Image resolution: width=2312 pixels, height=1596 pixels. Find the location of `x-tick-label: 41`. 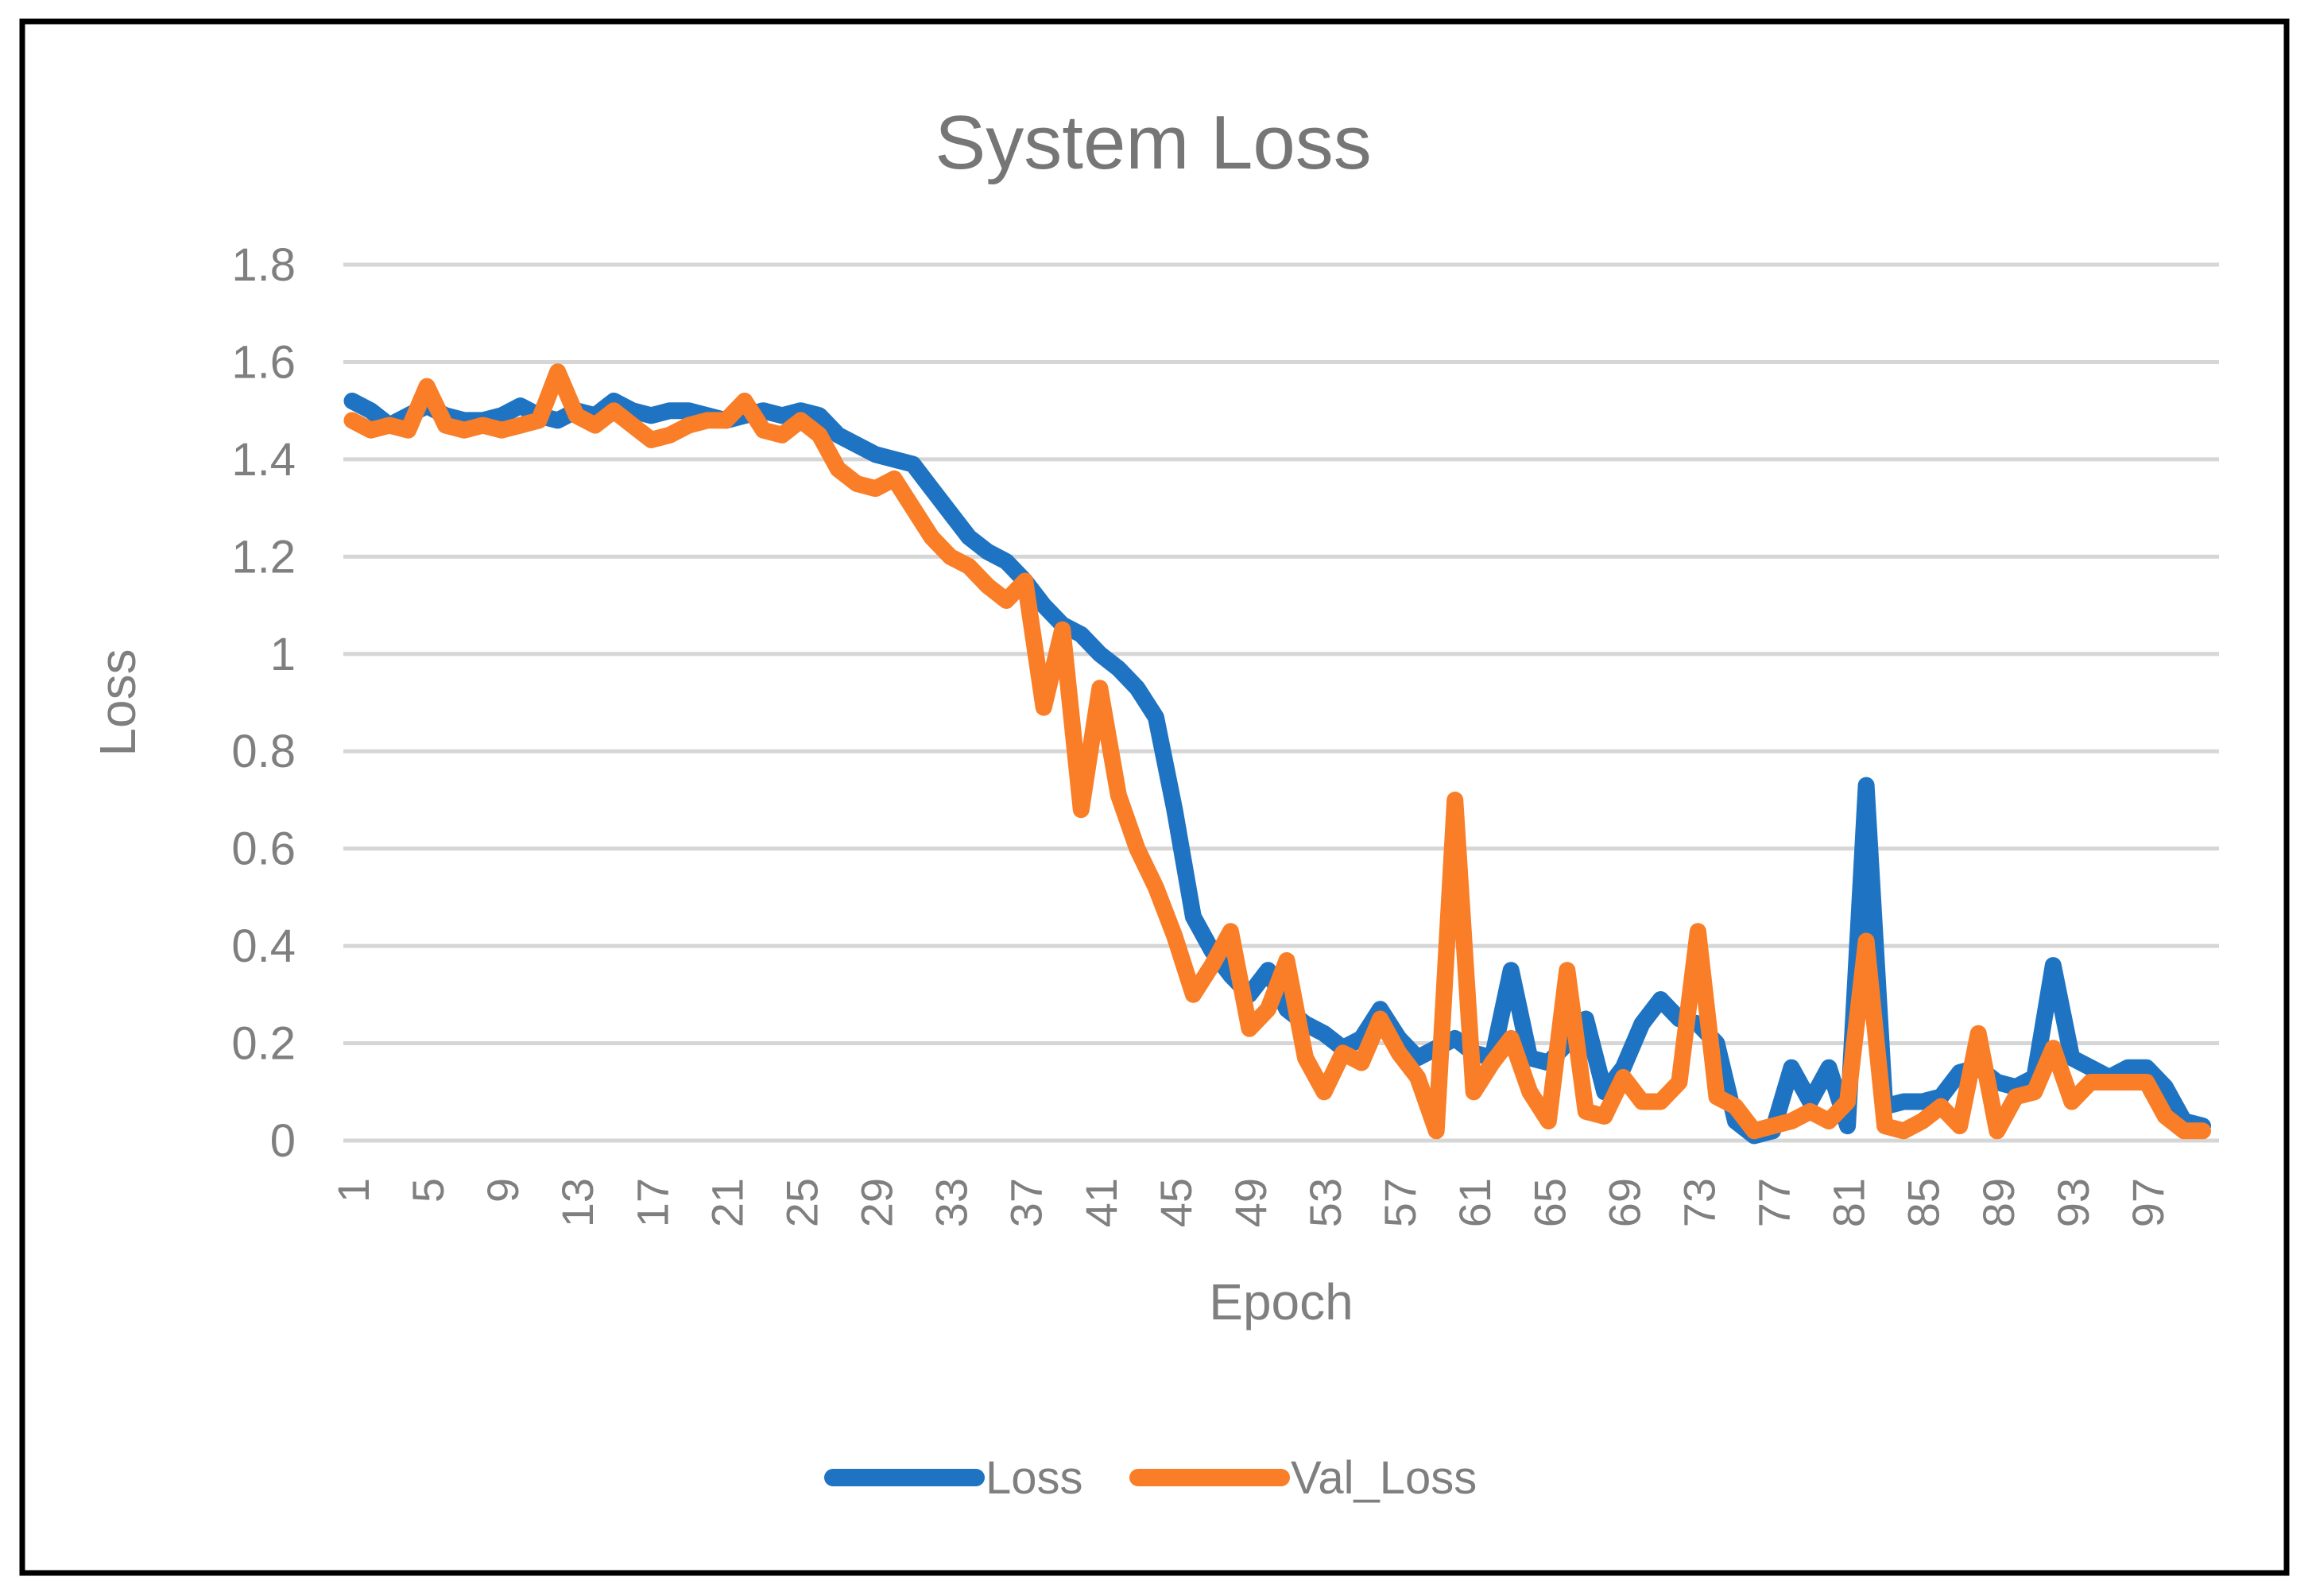

x-tick-label: 41 is located at coordinates (1101, 1202).